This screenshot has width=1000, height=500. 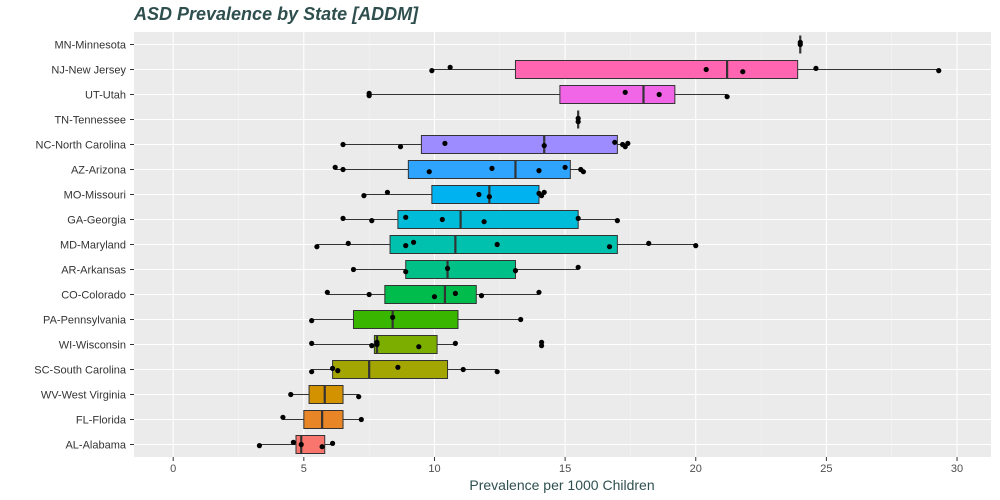 What do you see at coordinates (304, 469) in the screenshot?
I see `x-tick-label: 5` at bounding box center [304, 469].